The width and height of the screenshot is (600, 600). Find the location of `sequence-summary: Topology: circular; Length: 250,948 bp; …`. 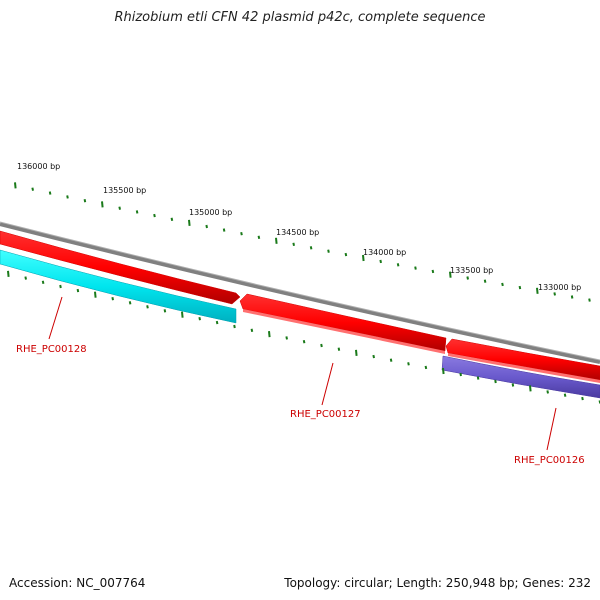

sequence-summary: Topology: circular; Length: 250,948 bp; … is located at coordinates (437, 583).